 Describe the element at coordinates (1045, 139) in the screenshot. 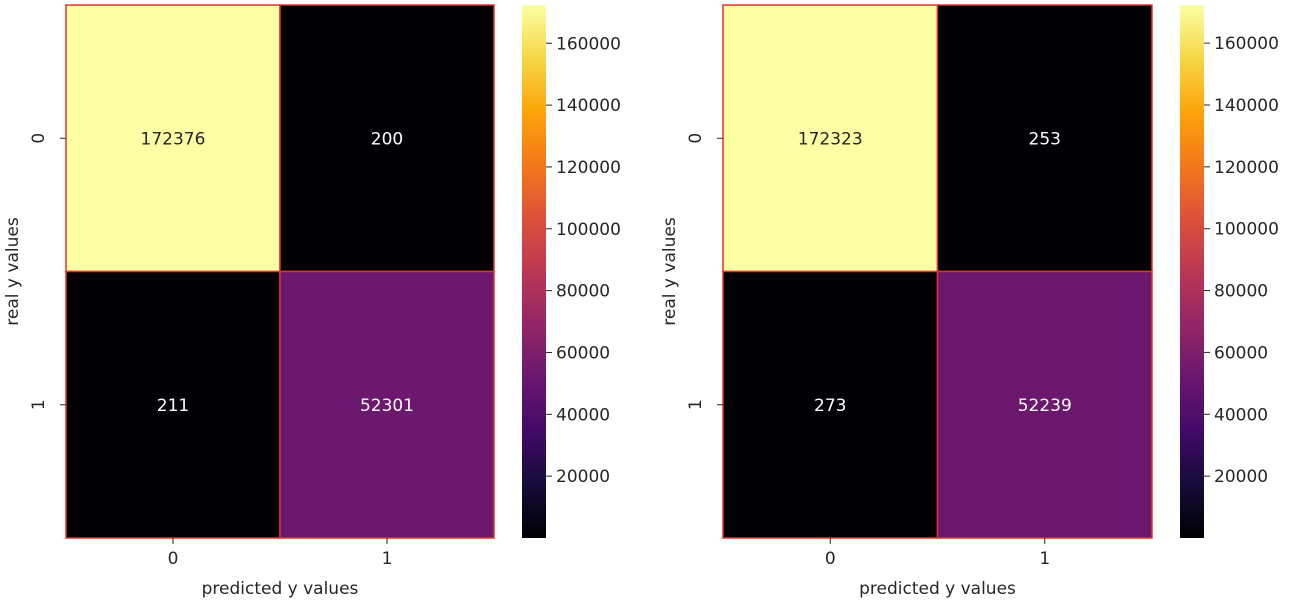

I see `cell-annotation-r0-c1: 253` at that location.